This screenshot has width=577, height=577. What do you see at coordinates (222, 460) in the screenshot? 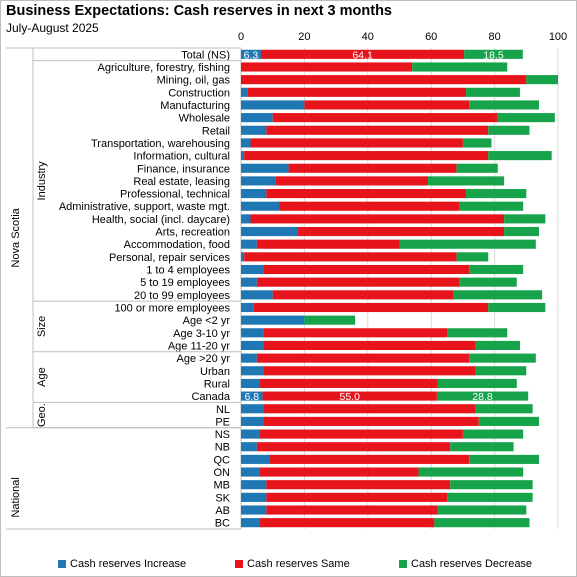
I see `row-label-qc: QC` at bounding box center [222, 460].